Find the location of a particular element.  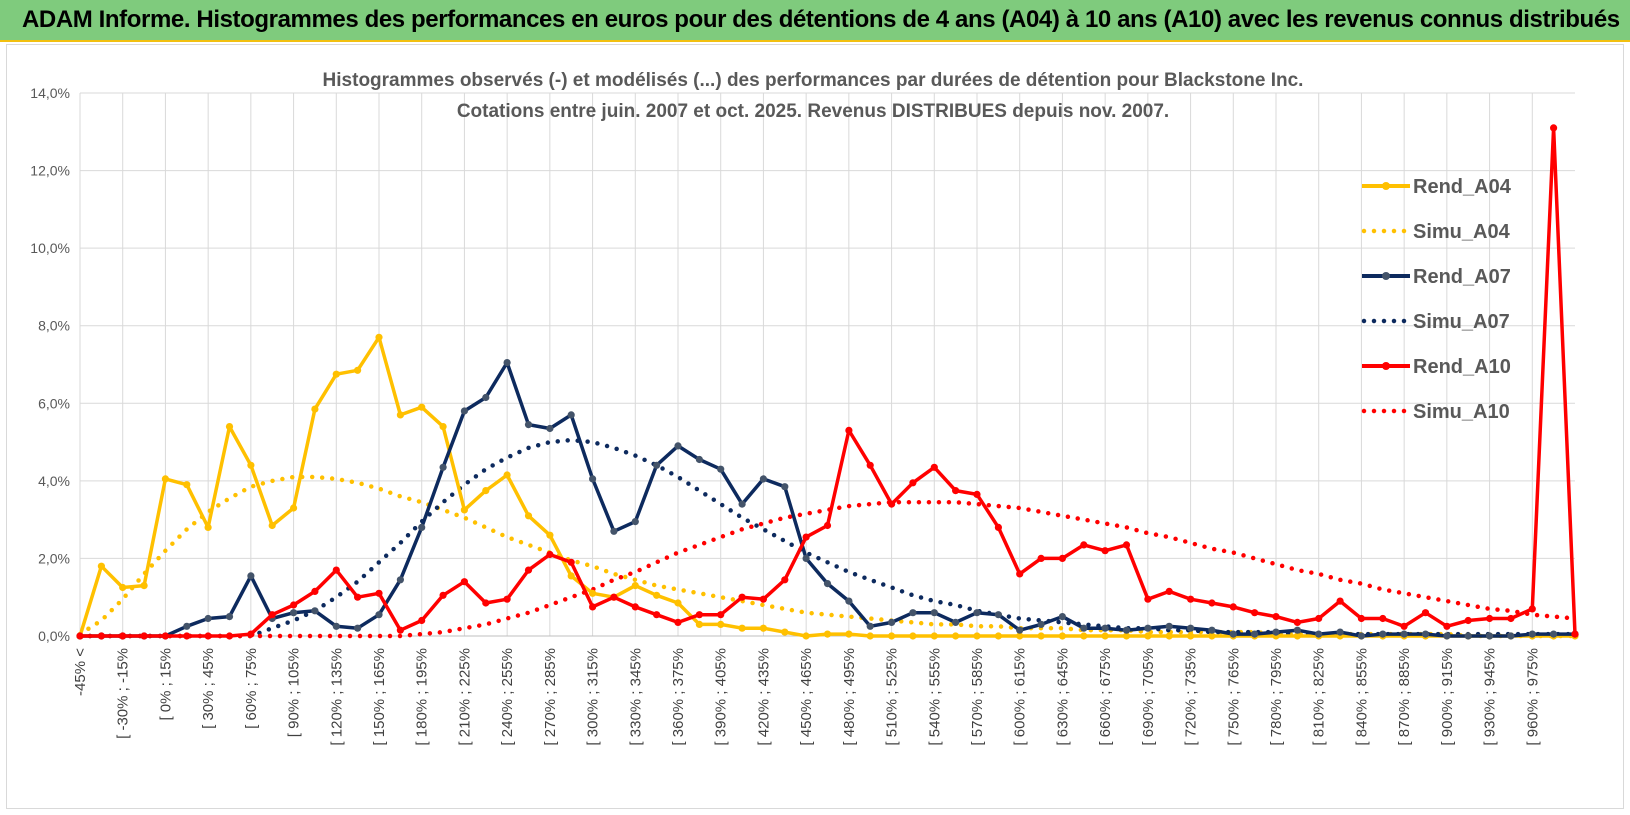

x-tick-label: [ 960% ; 975% is located at coordinates (1532, 697).